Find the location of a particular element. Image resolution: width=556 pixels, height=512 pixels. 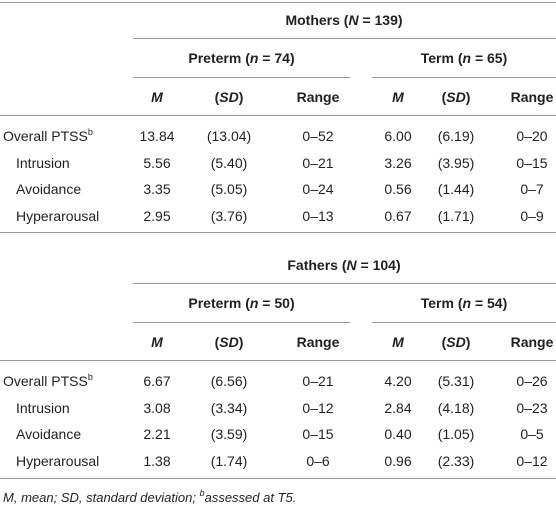

cell-value: (3.76) is located at coordinates (229, 216).